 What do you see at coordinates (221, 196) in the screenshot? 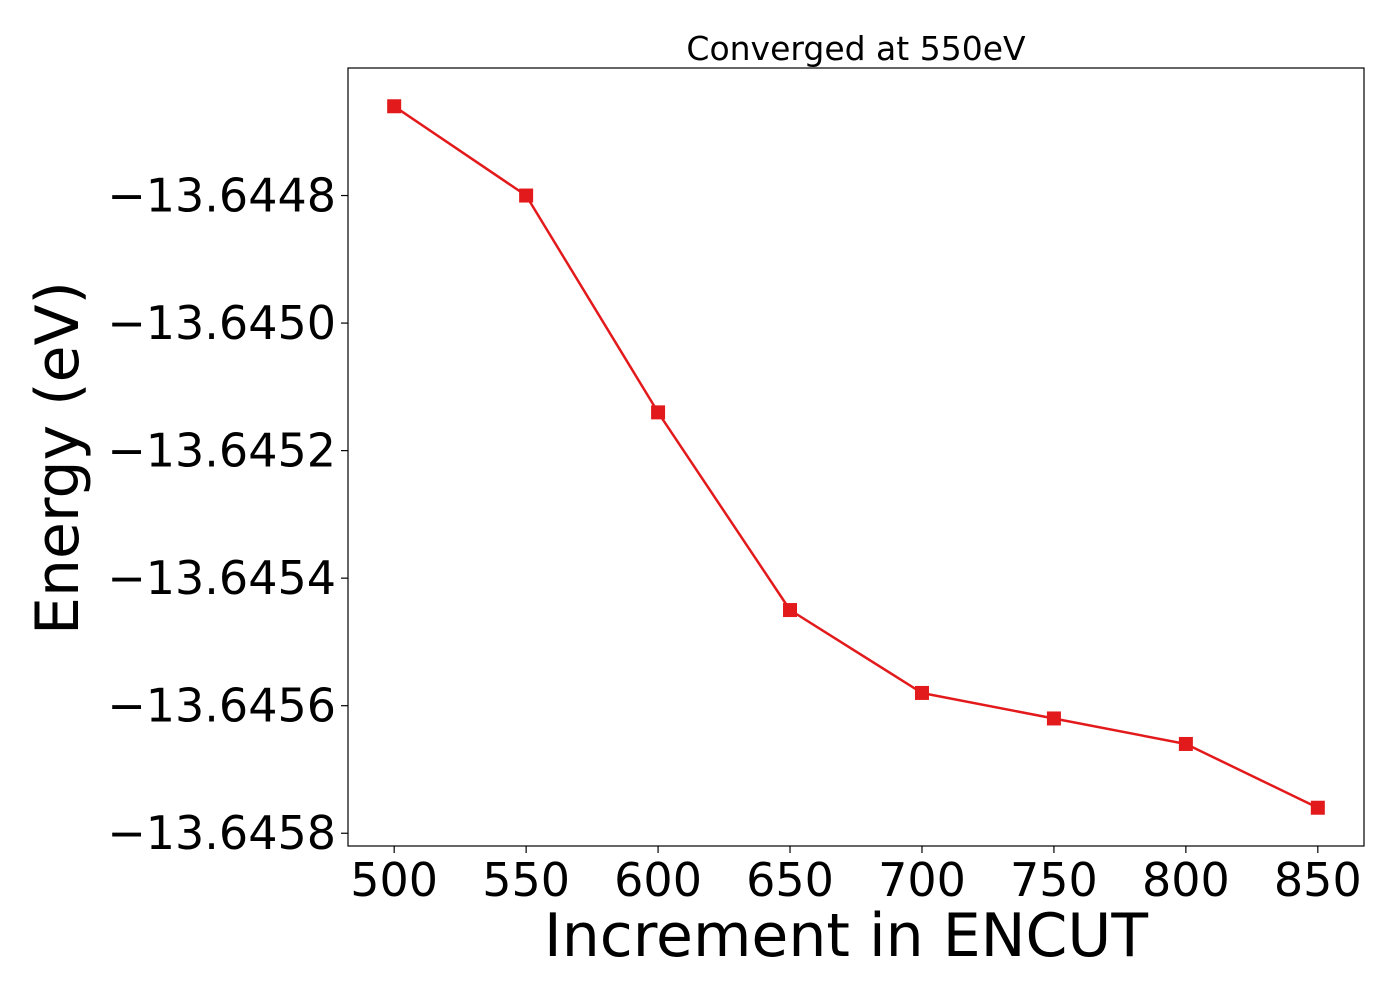
I see `y-tick-label: −13.6448` at bounding box center [221, 196].